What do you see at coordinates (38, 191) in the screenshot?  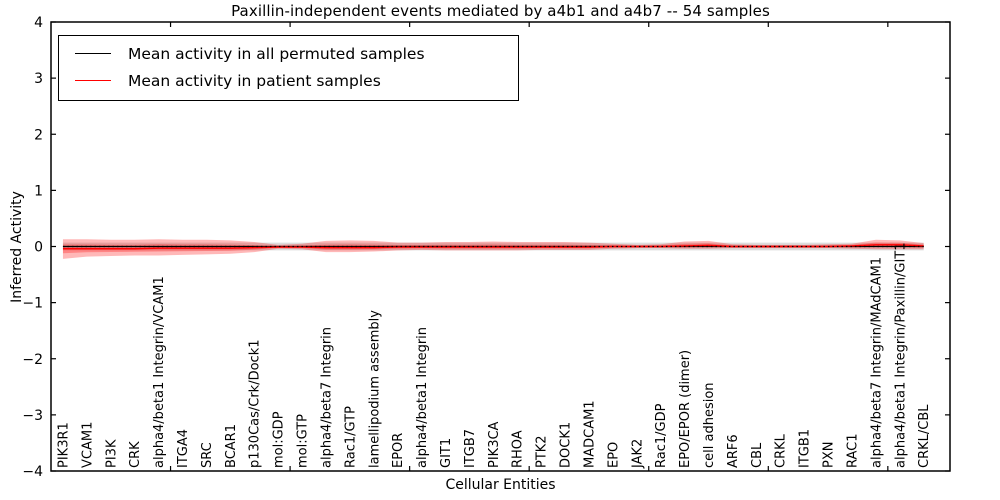 I see `y-tick-label: 1` at bounding box center [38, 191].